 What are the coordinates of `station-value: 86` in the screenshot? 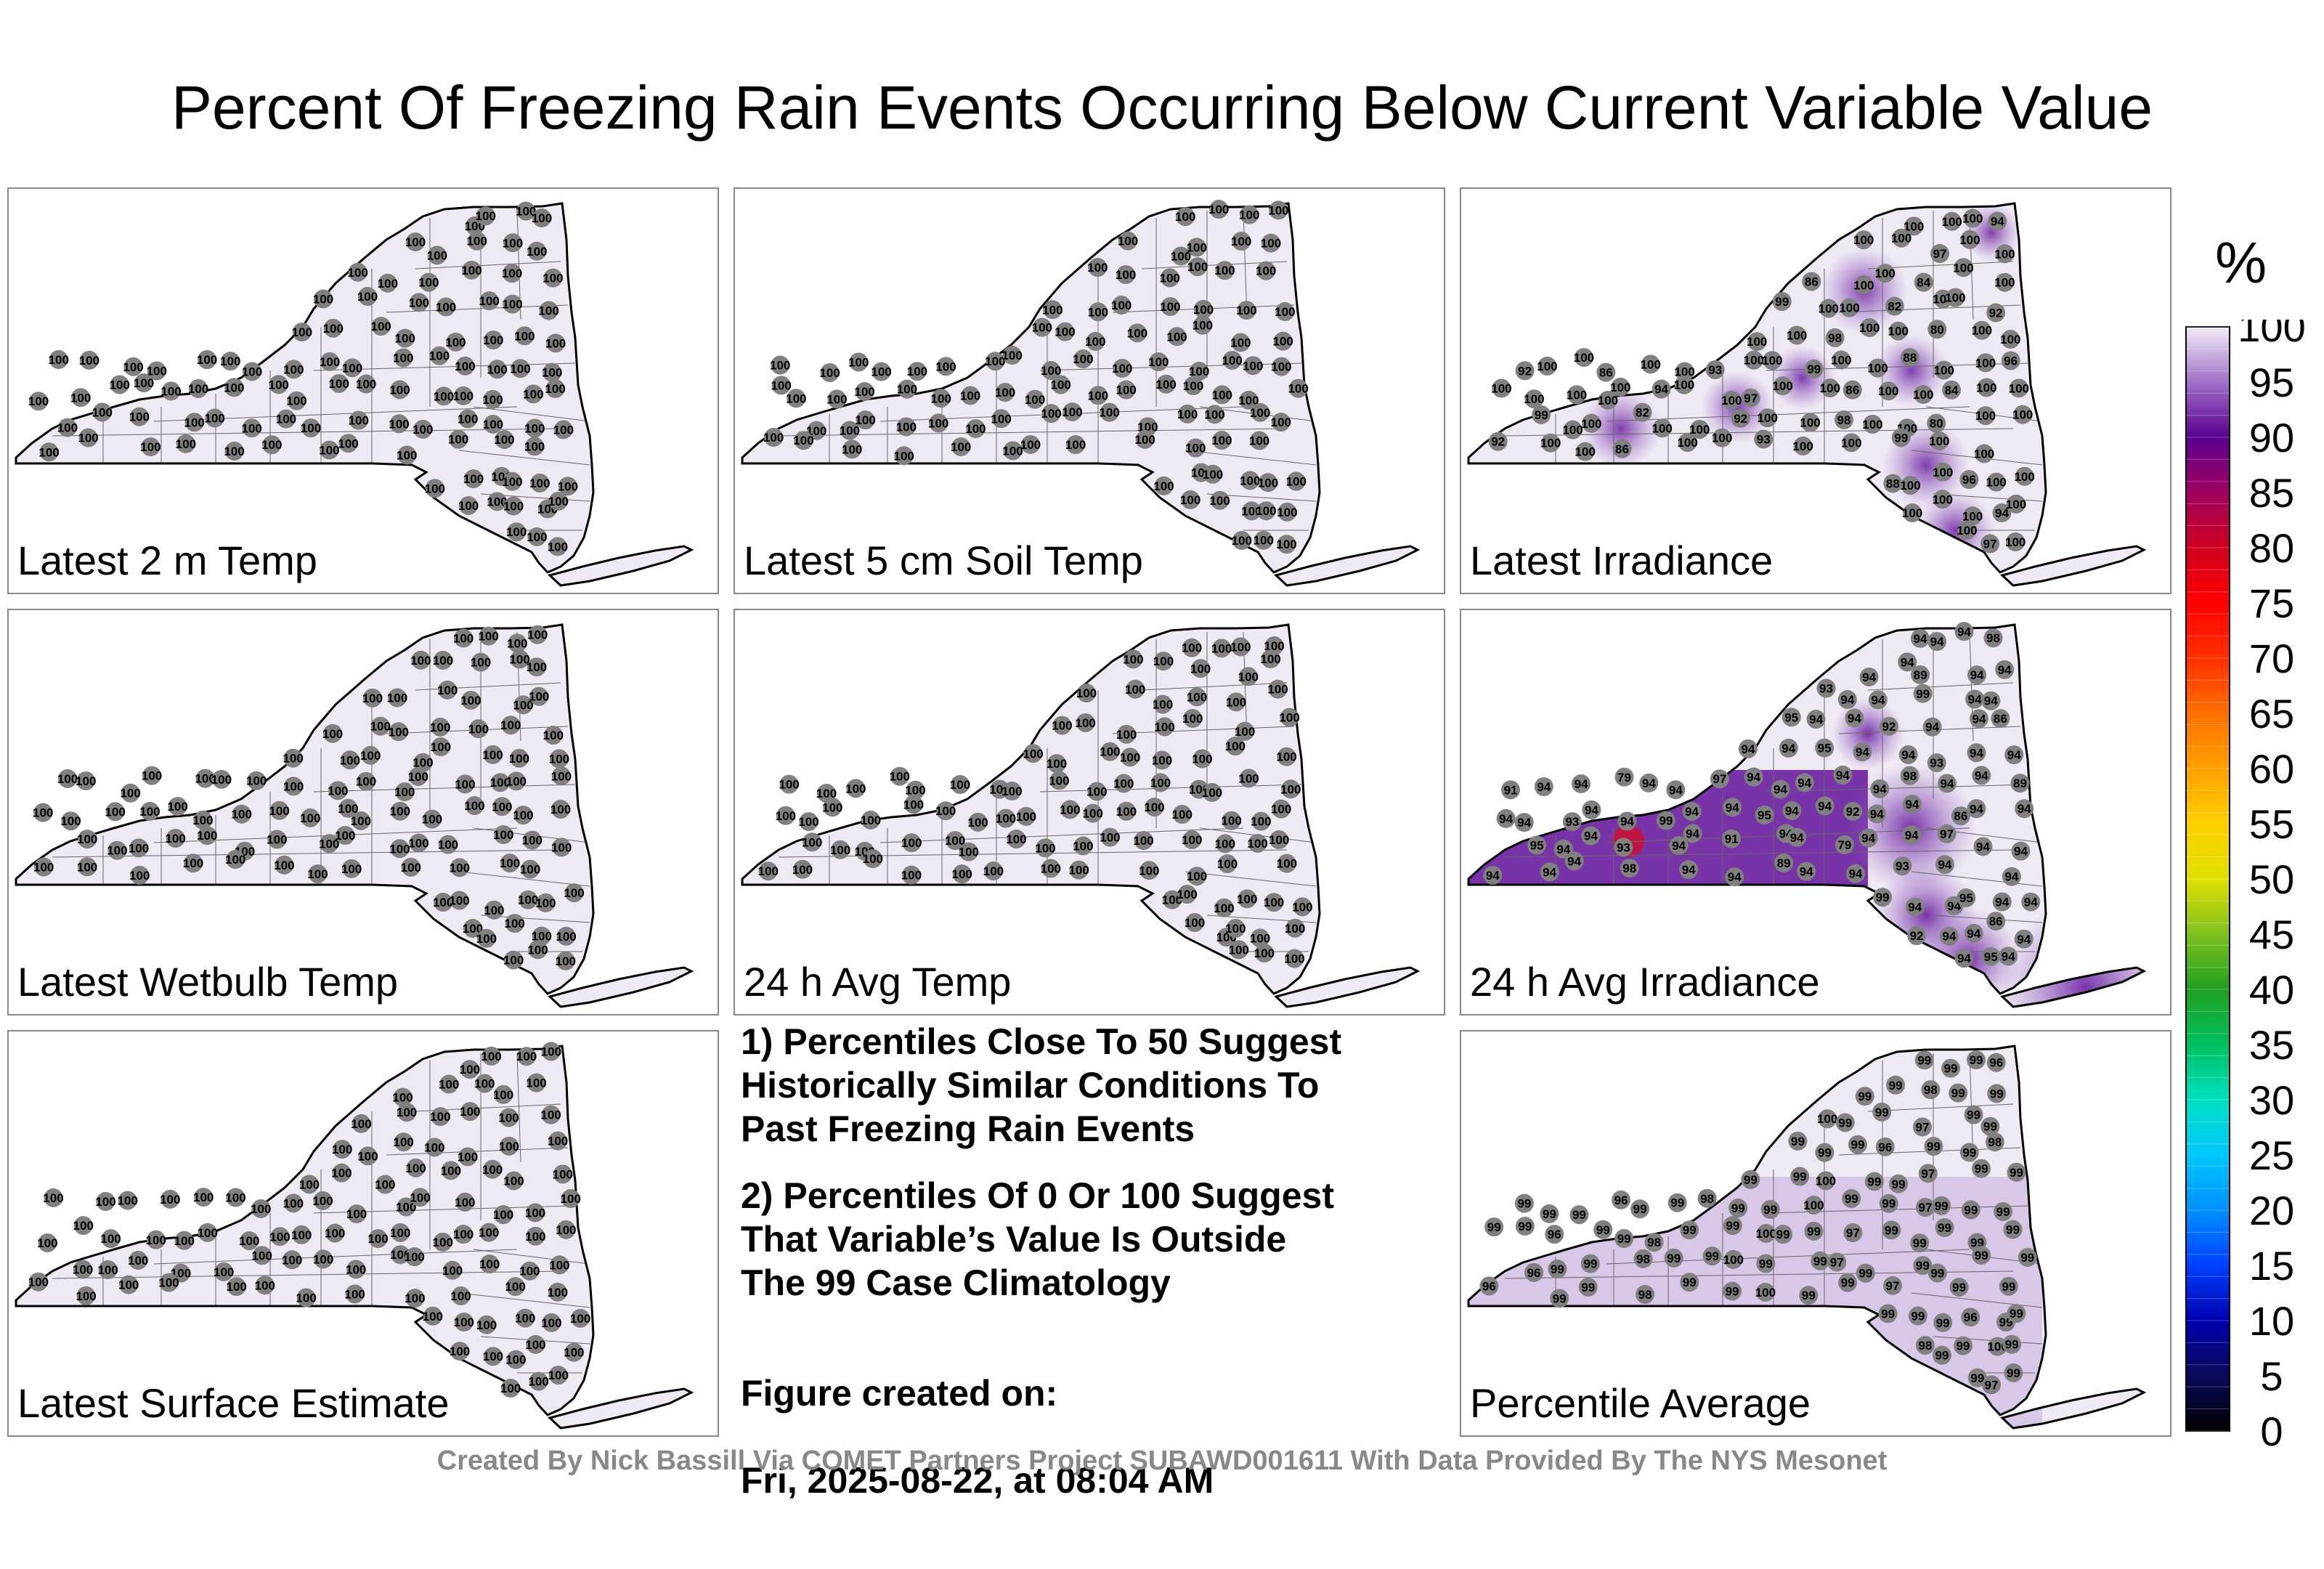 It's located at (1852, 390).